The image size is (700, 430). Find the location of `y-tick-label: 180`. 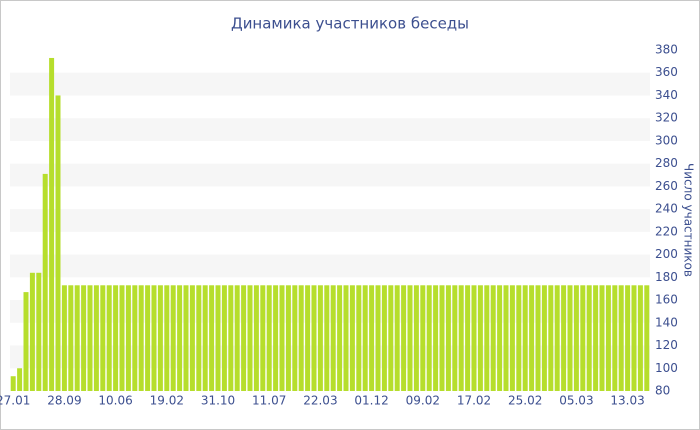

y-tick-label: 180 is located at coordinates (666, 277).